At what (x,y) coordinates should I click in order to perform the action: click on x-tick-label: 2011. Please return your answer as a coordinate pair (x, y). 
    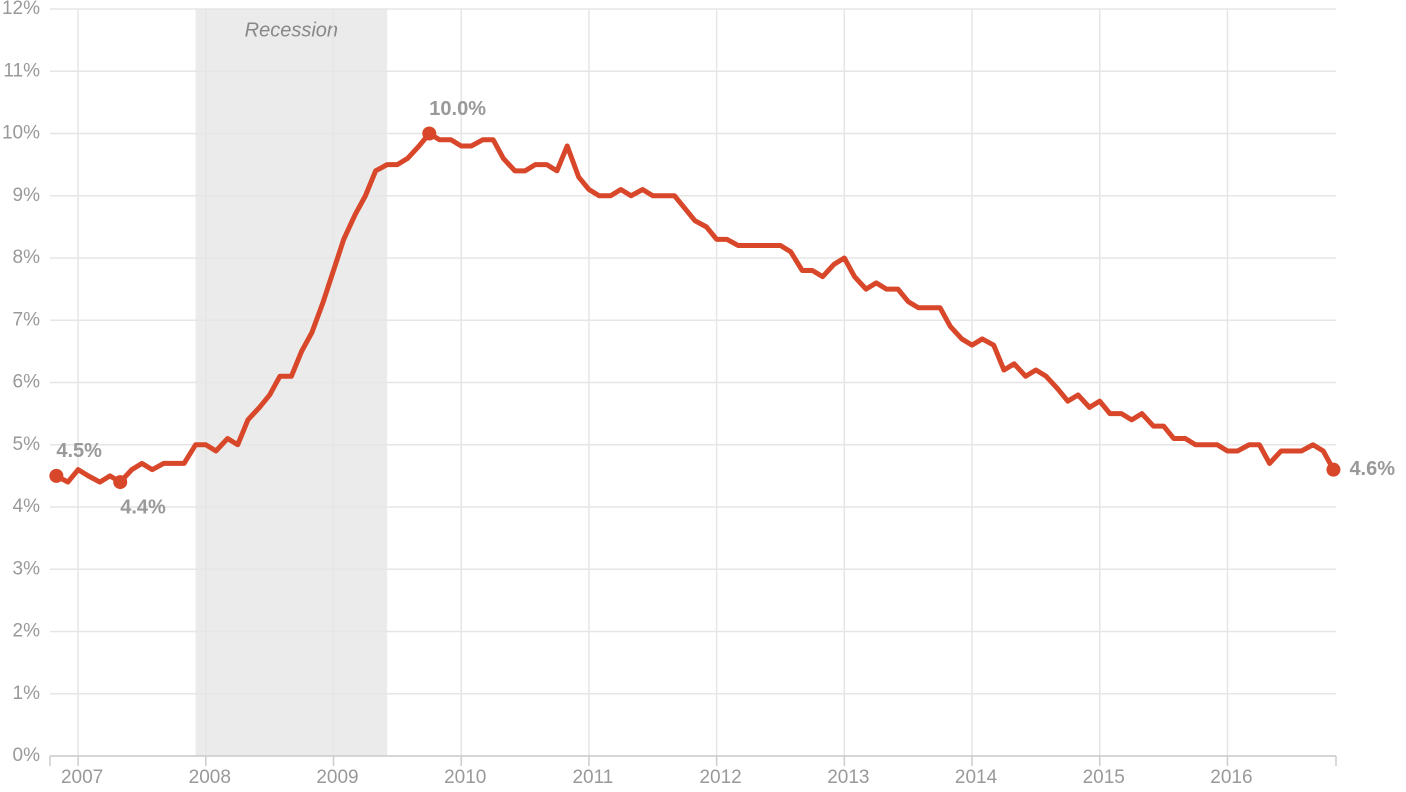
    Looking at the image, I should click on (592, 777).